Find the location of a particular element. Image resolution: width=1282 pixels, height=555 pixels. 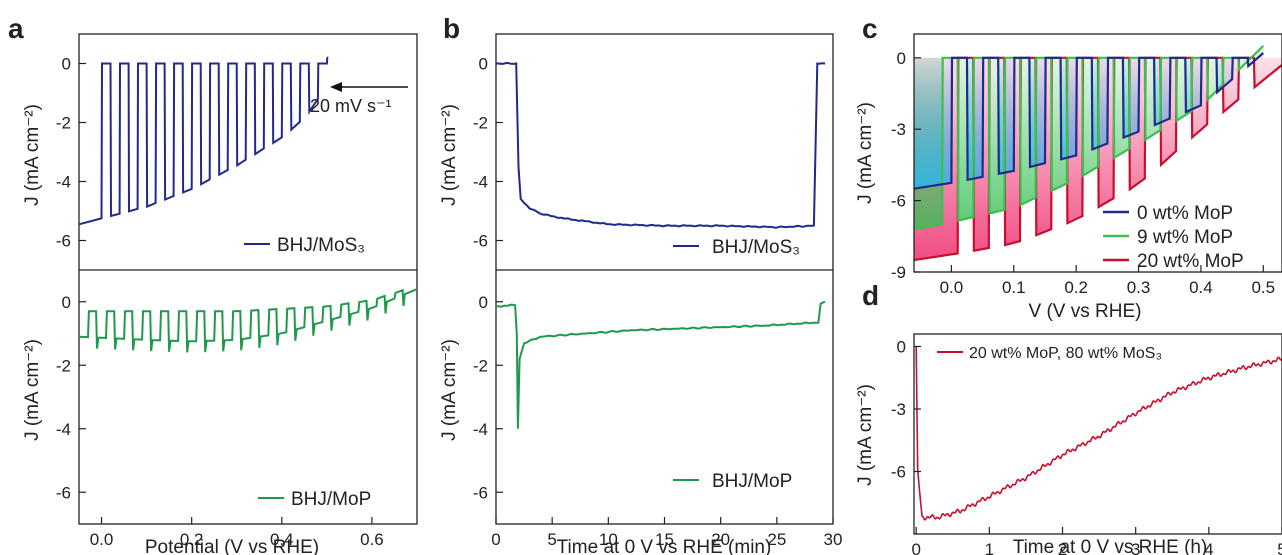

panel-c-axes: 0 -3 -6 -9 0.0 0.1 0.2 0.3 0.4 0.5 is located at coordinates (1083, 173).